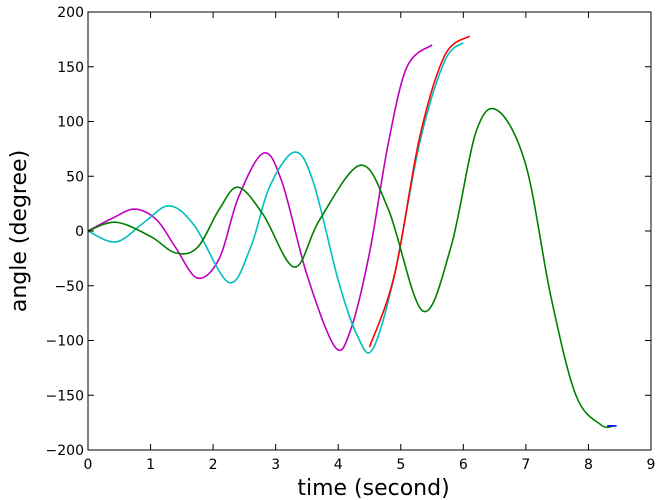 This screenshot has height=500, width=665. What do you see at coordinates (70, 13) in the screenshot?
I see `y-tick-label-200: 200` at bounding box center [70, 13].